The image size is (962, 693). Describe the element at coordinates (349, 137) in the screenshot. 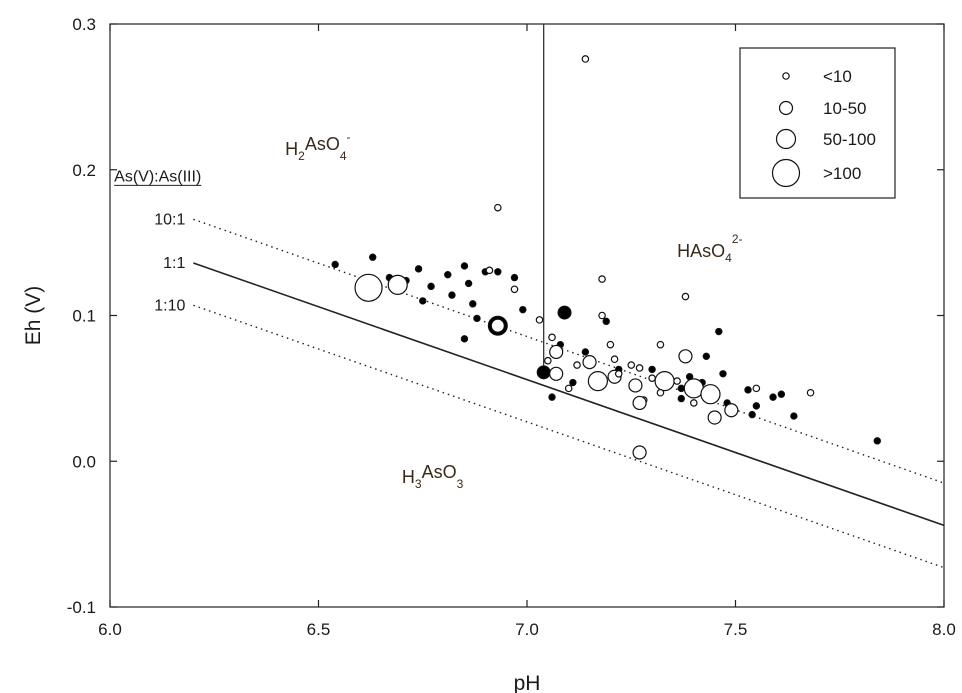

I see `region-label-part: -` at that location.